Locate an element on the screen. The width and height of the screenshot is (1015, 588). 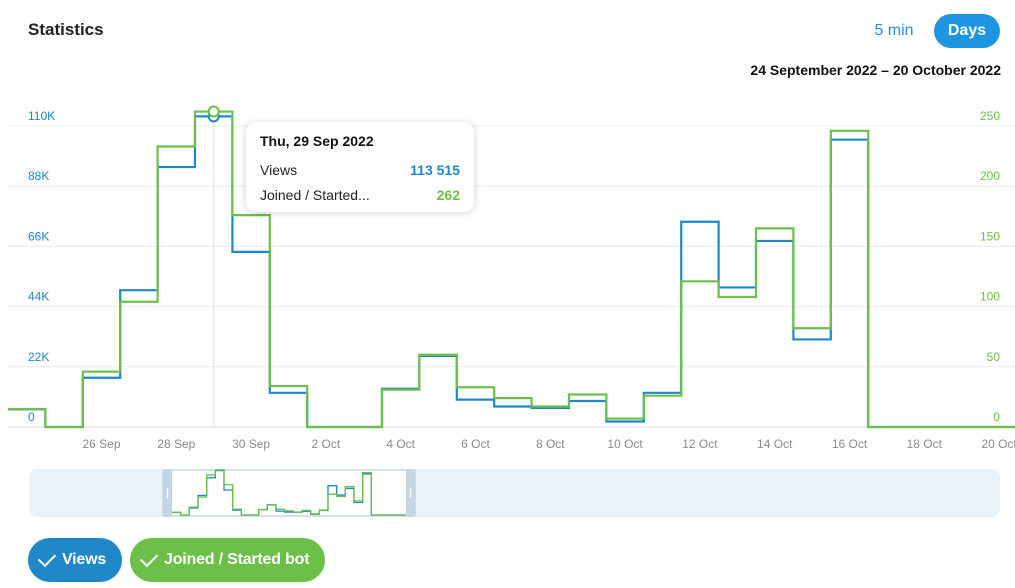
left-tick-label: 66K is located at coordinates (38, 236).